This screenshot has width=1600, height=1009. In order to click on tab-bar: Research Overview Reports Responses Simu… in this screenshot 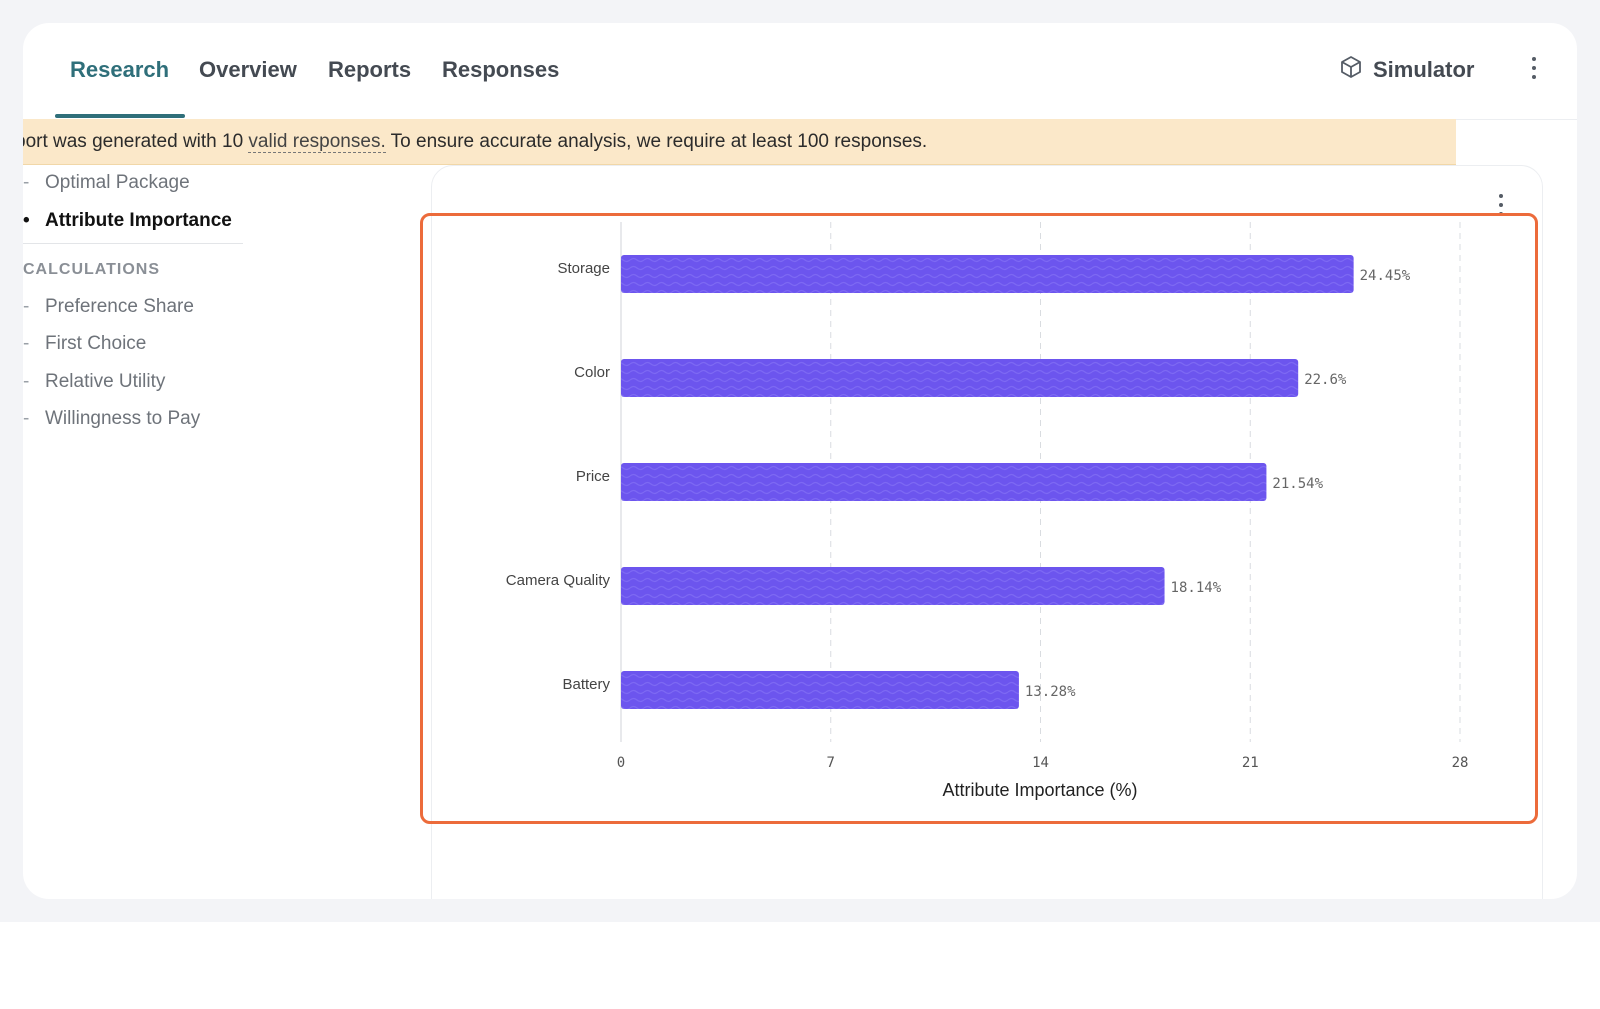, I will do `click(800, 71)`.